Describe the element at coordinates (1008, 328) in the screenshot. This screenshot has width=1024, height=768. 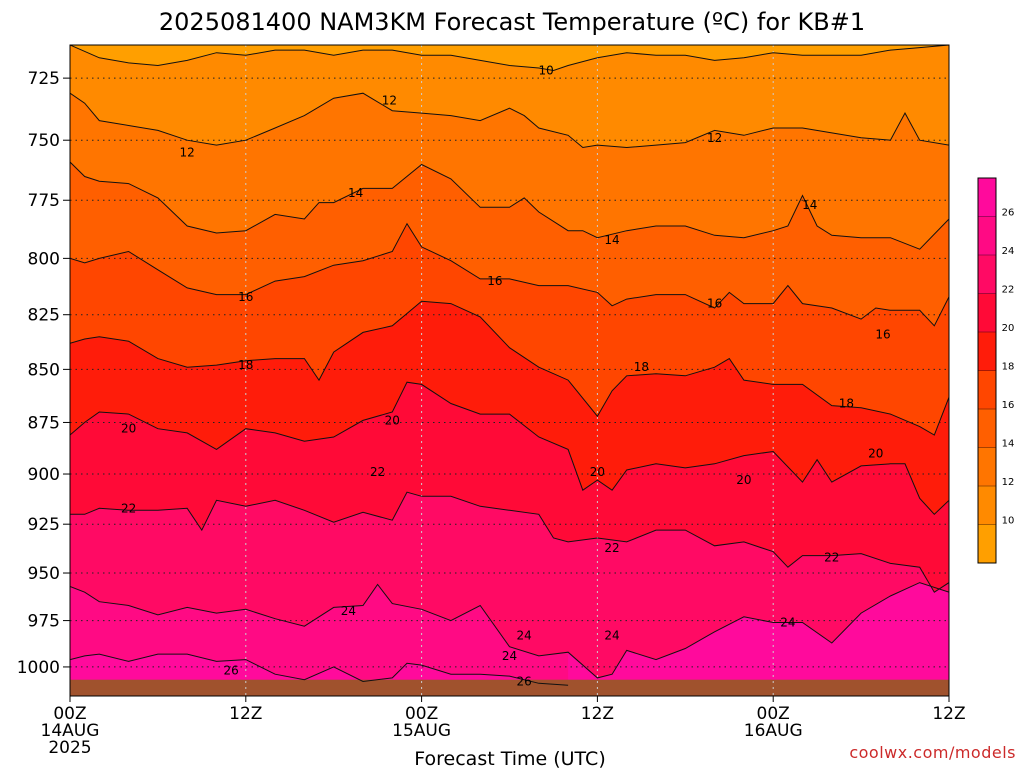
I see `colorbar-tick-label: 20` at that location.